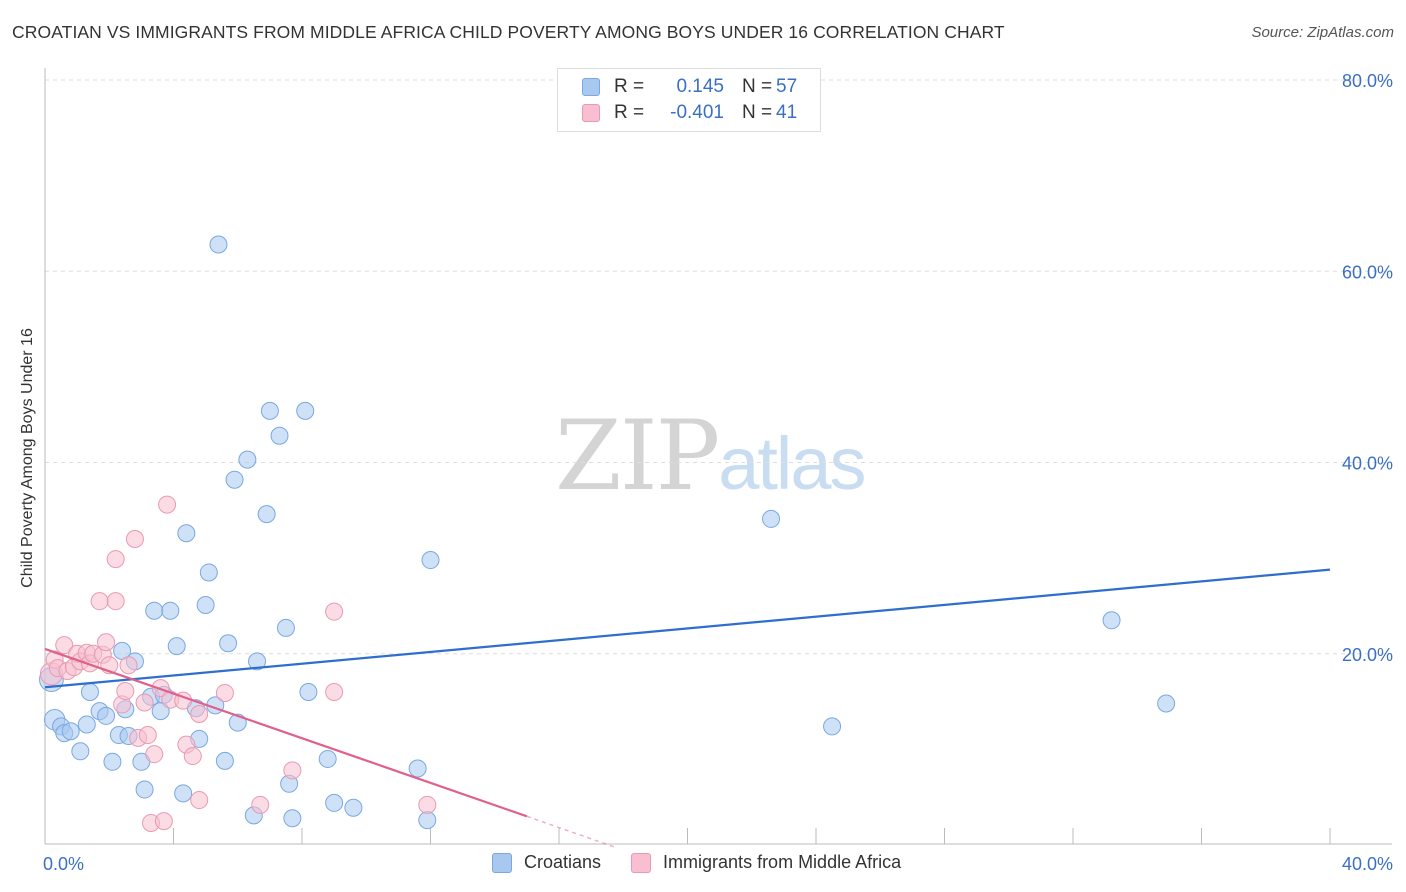 The image size is (1406, 892). Describe the element at coordinates (1367, 464) in the screenshot. I see `y-tick-label: 40.0%` at that location.